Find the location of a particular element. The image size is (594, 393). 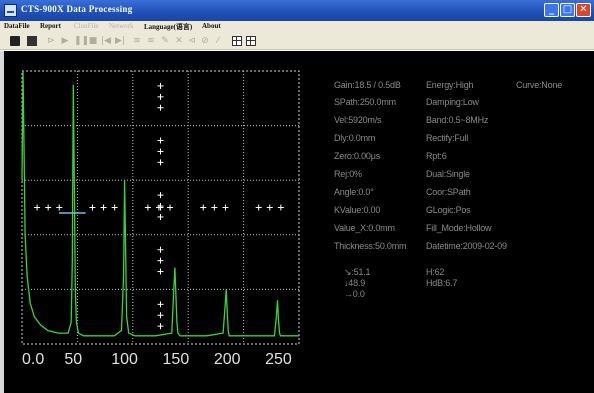

minimize-button: _ is located at coordinates (551, 10).